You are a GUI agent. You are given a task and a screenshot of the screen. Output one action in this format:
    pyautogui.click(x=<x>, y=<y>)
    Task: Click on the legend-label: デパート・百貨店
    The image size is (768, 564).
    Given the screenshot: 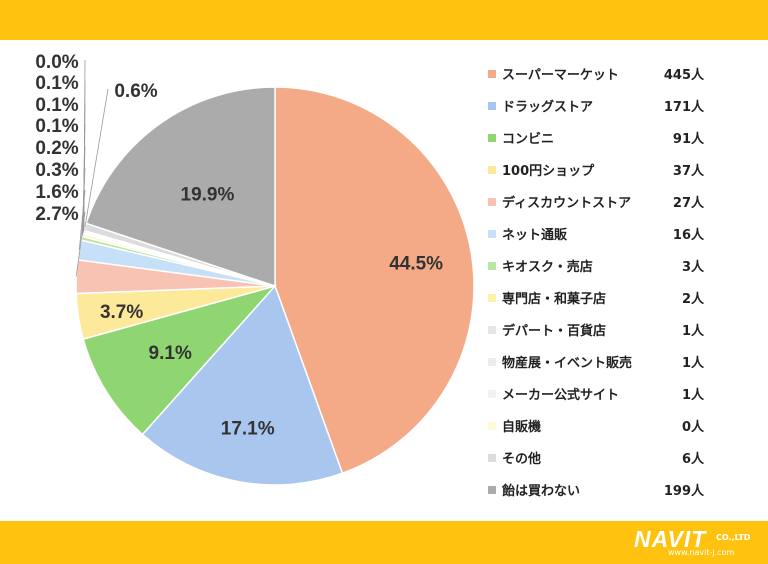 What is the action you would take?
    pyautogui.click(x=554, y=331)
    